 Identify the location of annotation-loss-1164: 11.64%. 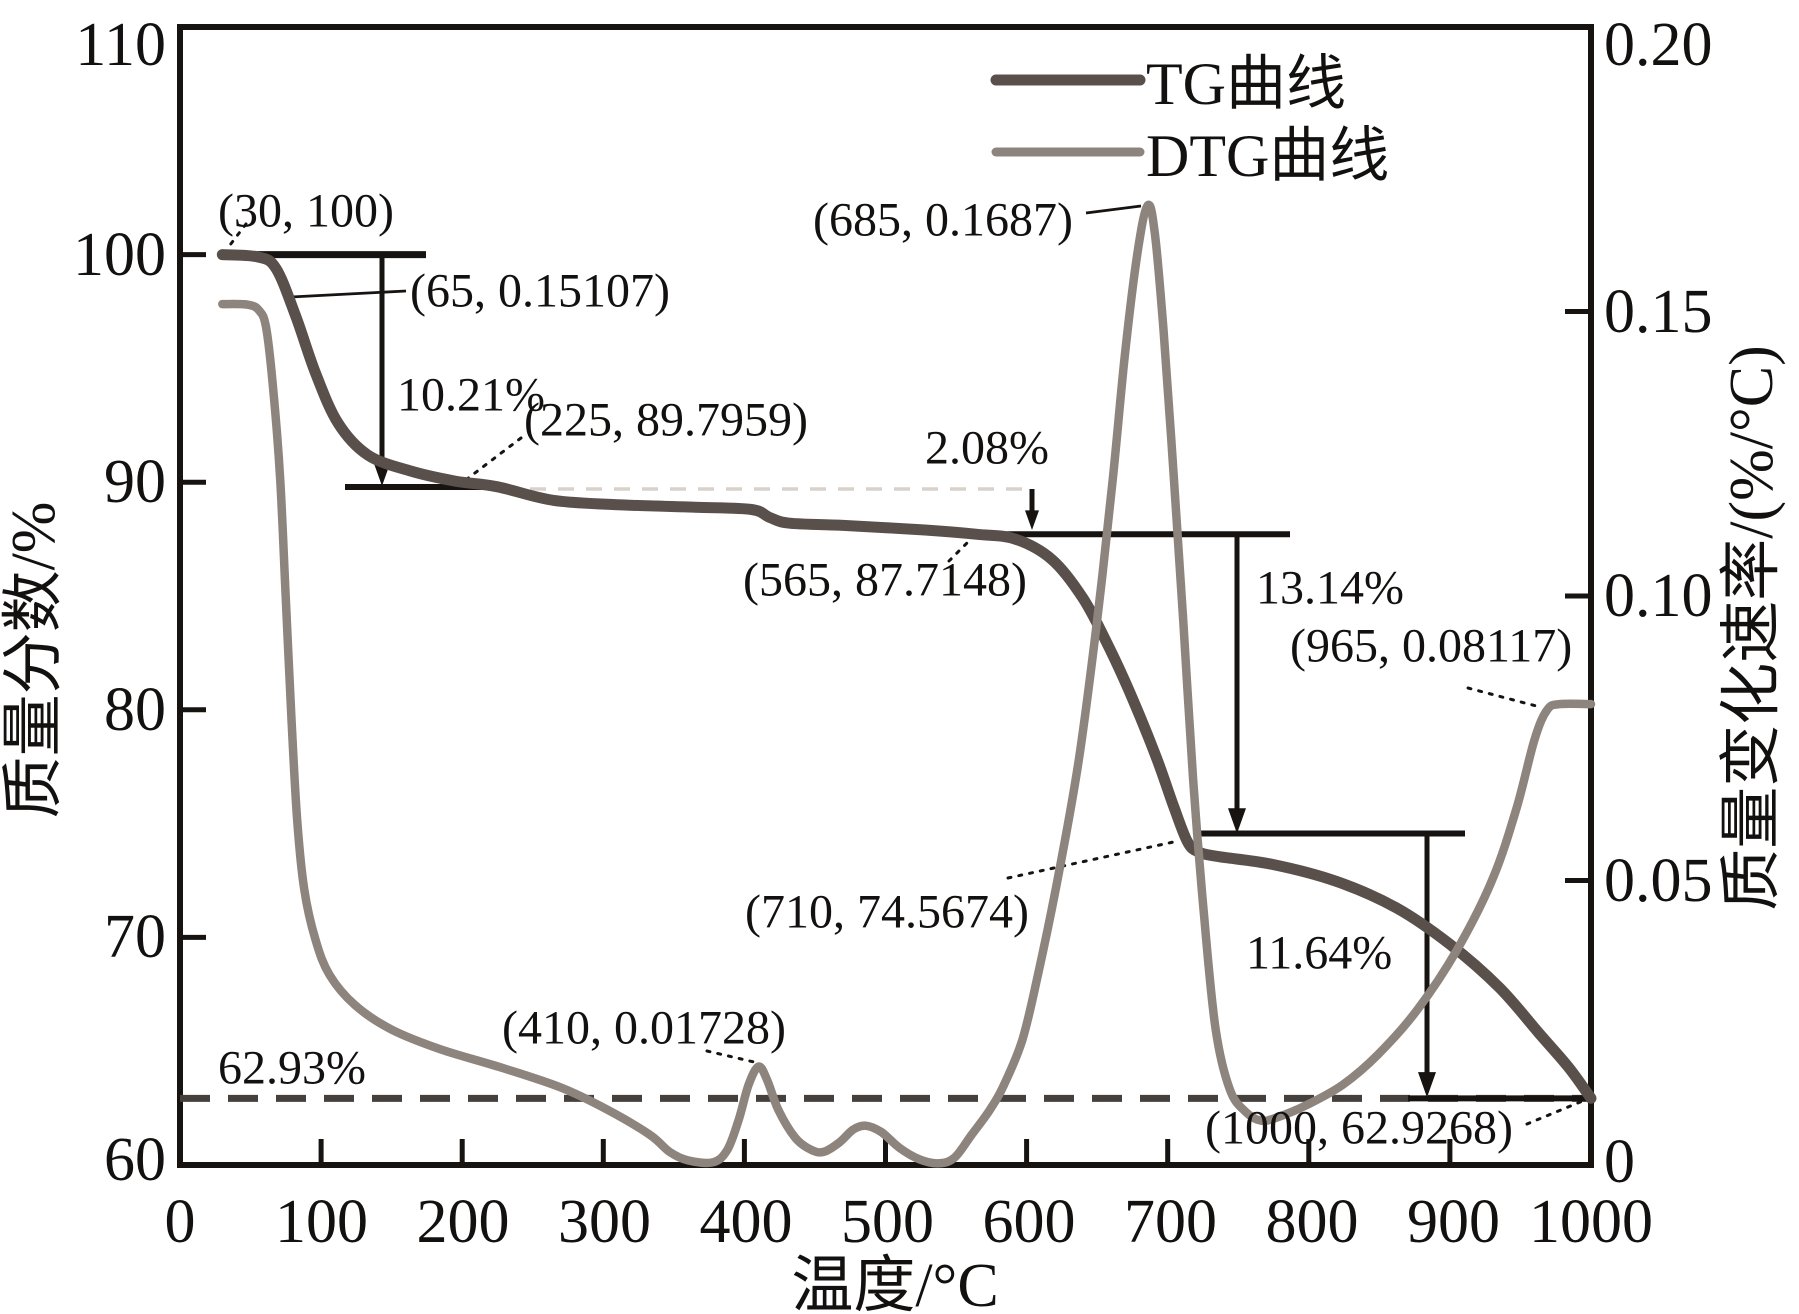
(1319, 953).